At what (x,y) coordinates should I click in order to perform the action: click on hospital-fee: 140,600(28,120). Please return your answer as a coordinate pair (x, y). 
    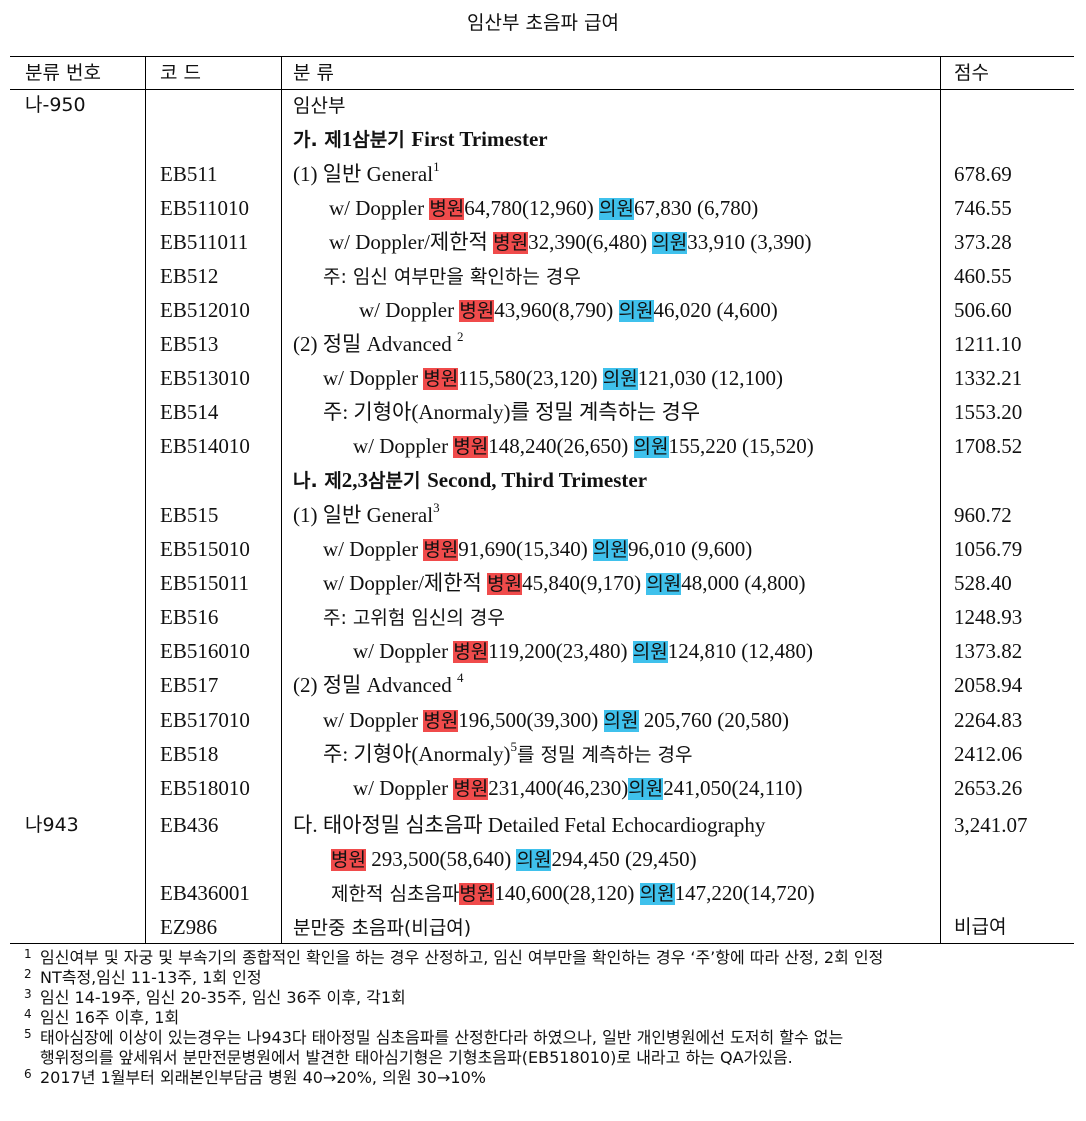
    Looking at the image, I should click on (567, 893).